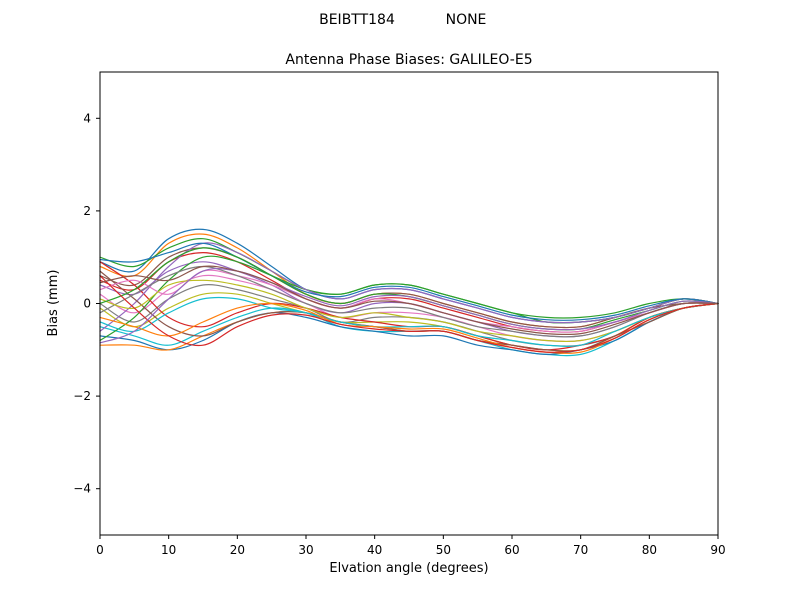 This screenshot has height=600, width=800. I want to click on figure-suptitle-secondary: NONE, so click(466, 20).